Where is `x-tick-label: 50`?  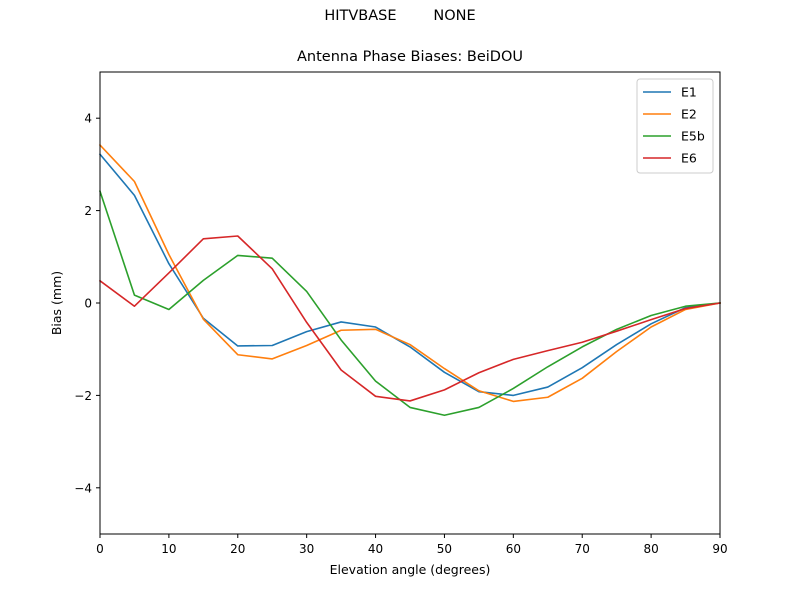
x-tick-label: 50 is located at coordinates (444, 549).